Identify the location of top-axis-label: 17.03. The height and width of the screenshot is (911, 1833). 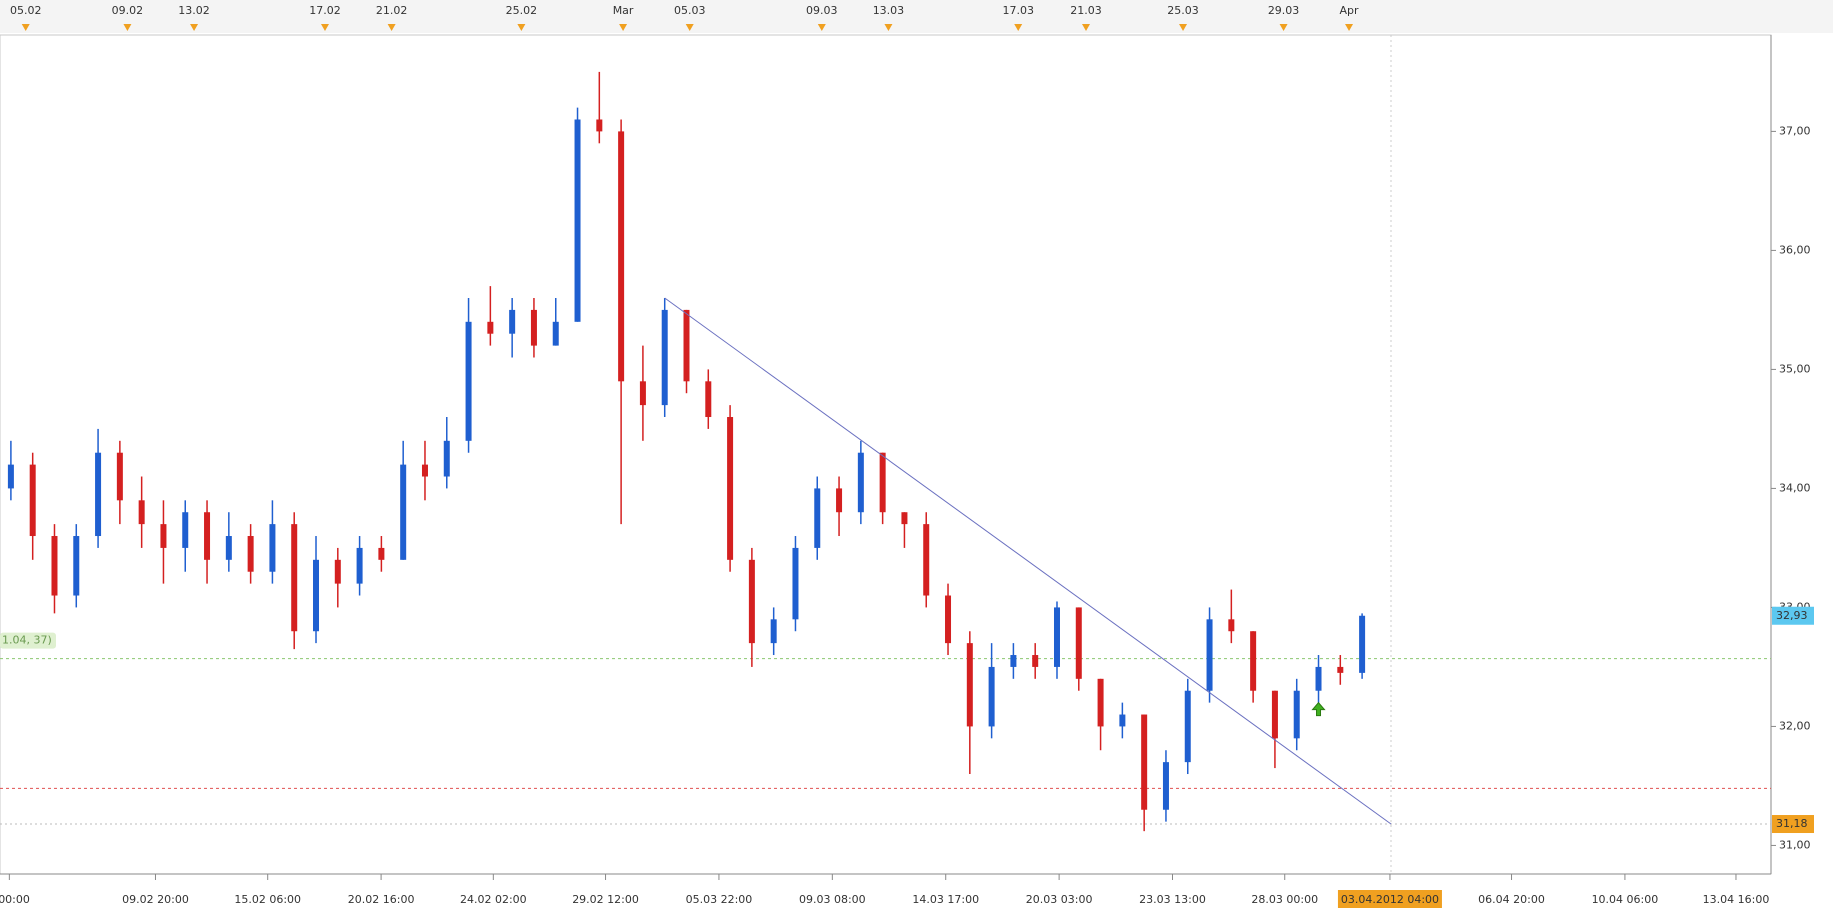
(1018, 10).